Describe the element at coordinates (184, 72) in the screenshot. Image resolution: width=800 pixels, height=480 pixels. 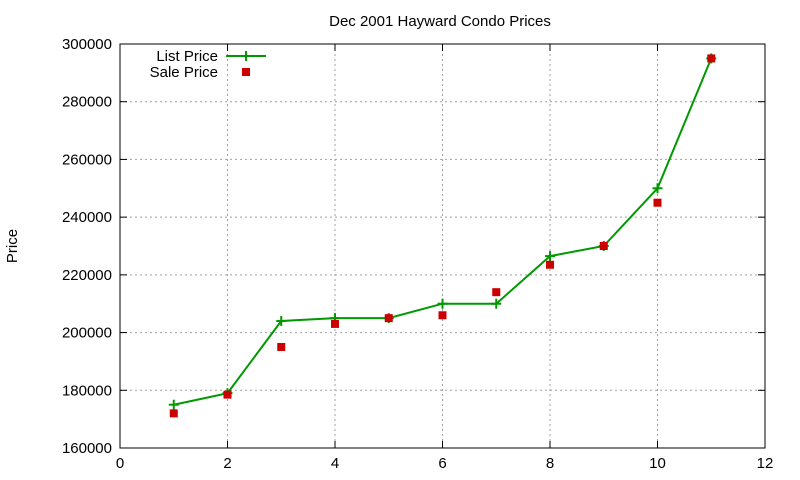
I see `legend-label: Sale Price` at that location.